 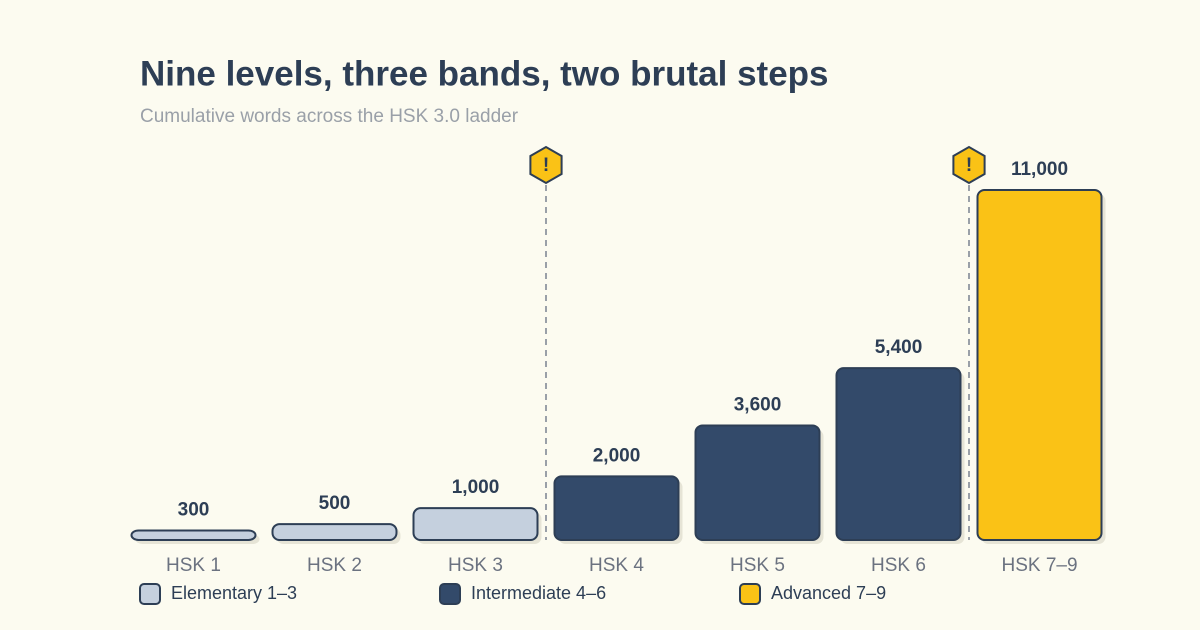 I want to click on value-label: 300, so click(x=194, y=509).